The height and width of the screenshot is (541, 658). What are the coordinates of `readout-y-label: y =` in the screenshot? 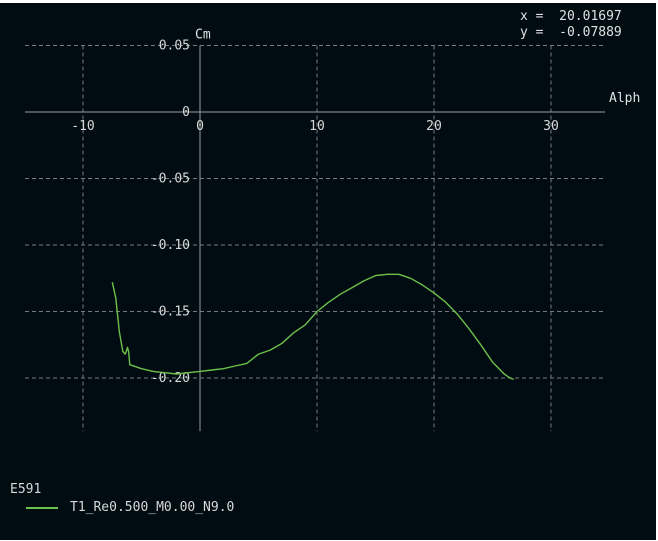 It's located at (532, 32).